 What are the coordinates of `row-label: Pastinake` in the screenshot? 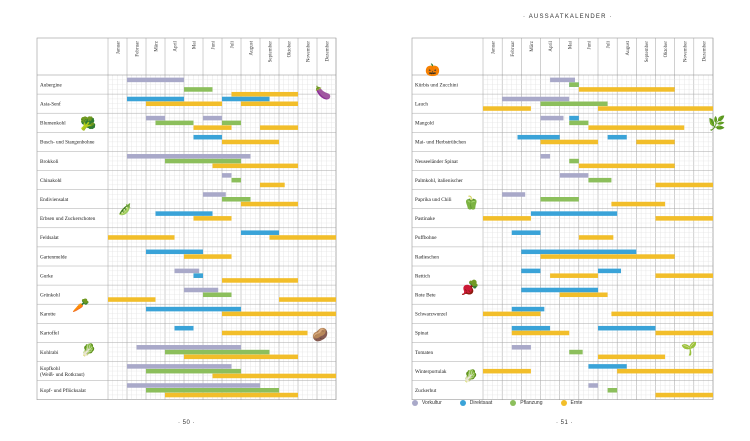 It's located at (425, 219).